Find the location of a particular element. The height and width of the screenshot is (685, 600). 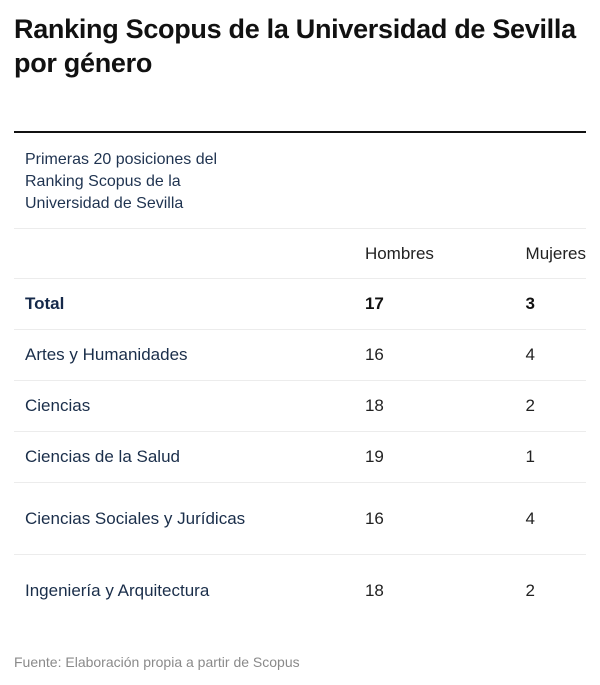

row-label: Ciencias Sociales y Jurídicas is located at coordinates (135, 518).